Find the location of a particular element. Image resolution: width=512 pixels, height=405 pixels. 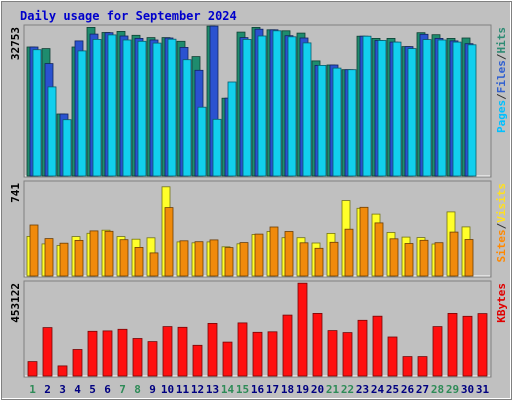

x-tick-label-12: 12 is located at coordinates (197, 389).